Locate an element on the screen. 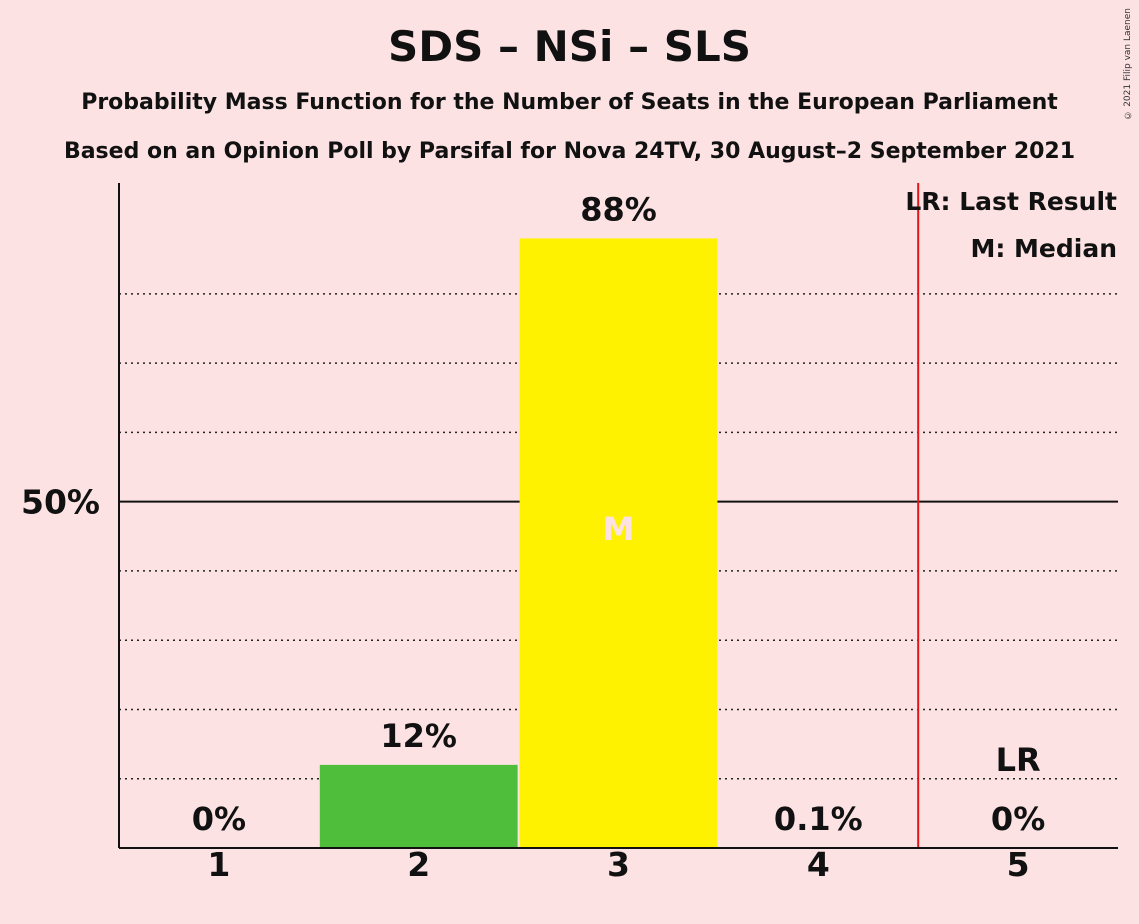 The image size is (1139, 924). x-tick-label-4: 4 is located at coordinates (818, 864).